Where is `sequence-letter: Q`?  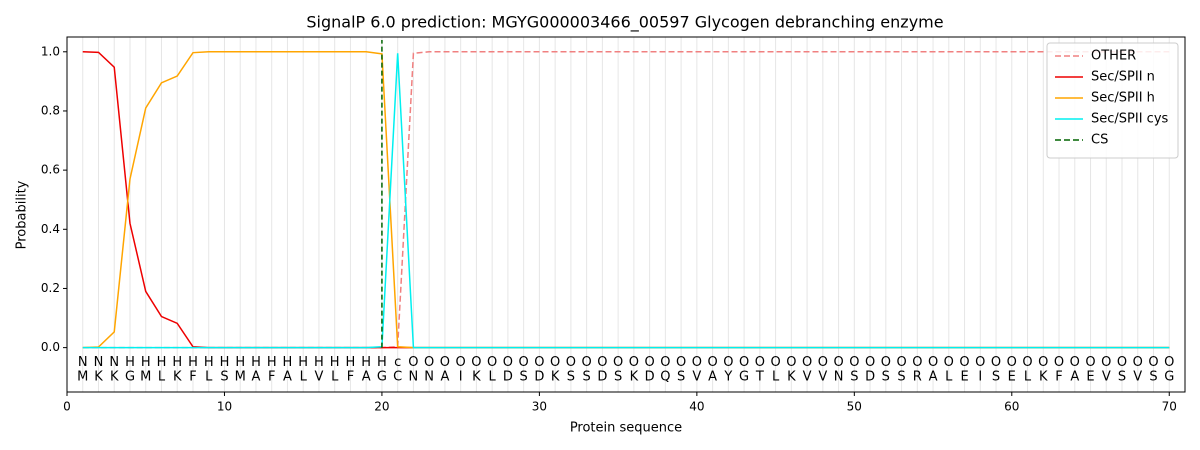 sequence-letter: Q is located at coordinates (665, 377).